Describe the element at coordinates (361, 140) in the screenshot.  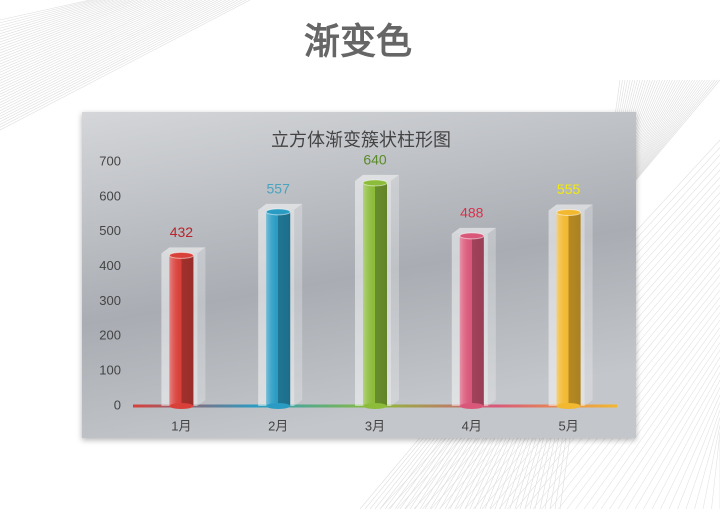
I see `chart-title: 立方体渐变簇状柱形图` at that location.